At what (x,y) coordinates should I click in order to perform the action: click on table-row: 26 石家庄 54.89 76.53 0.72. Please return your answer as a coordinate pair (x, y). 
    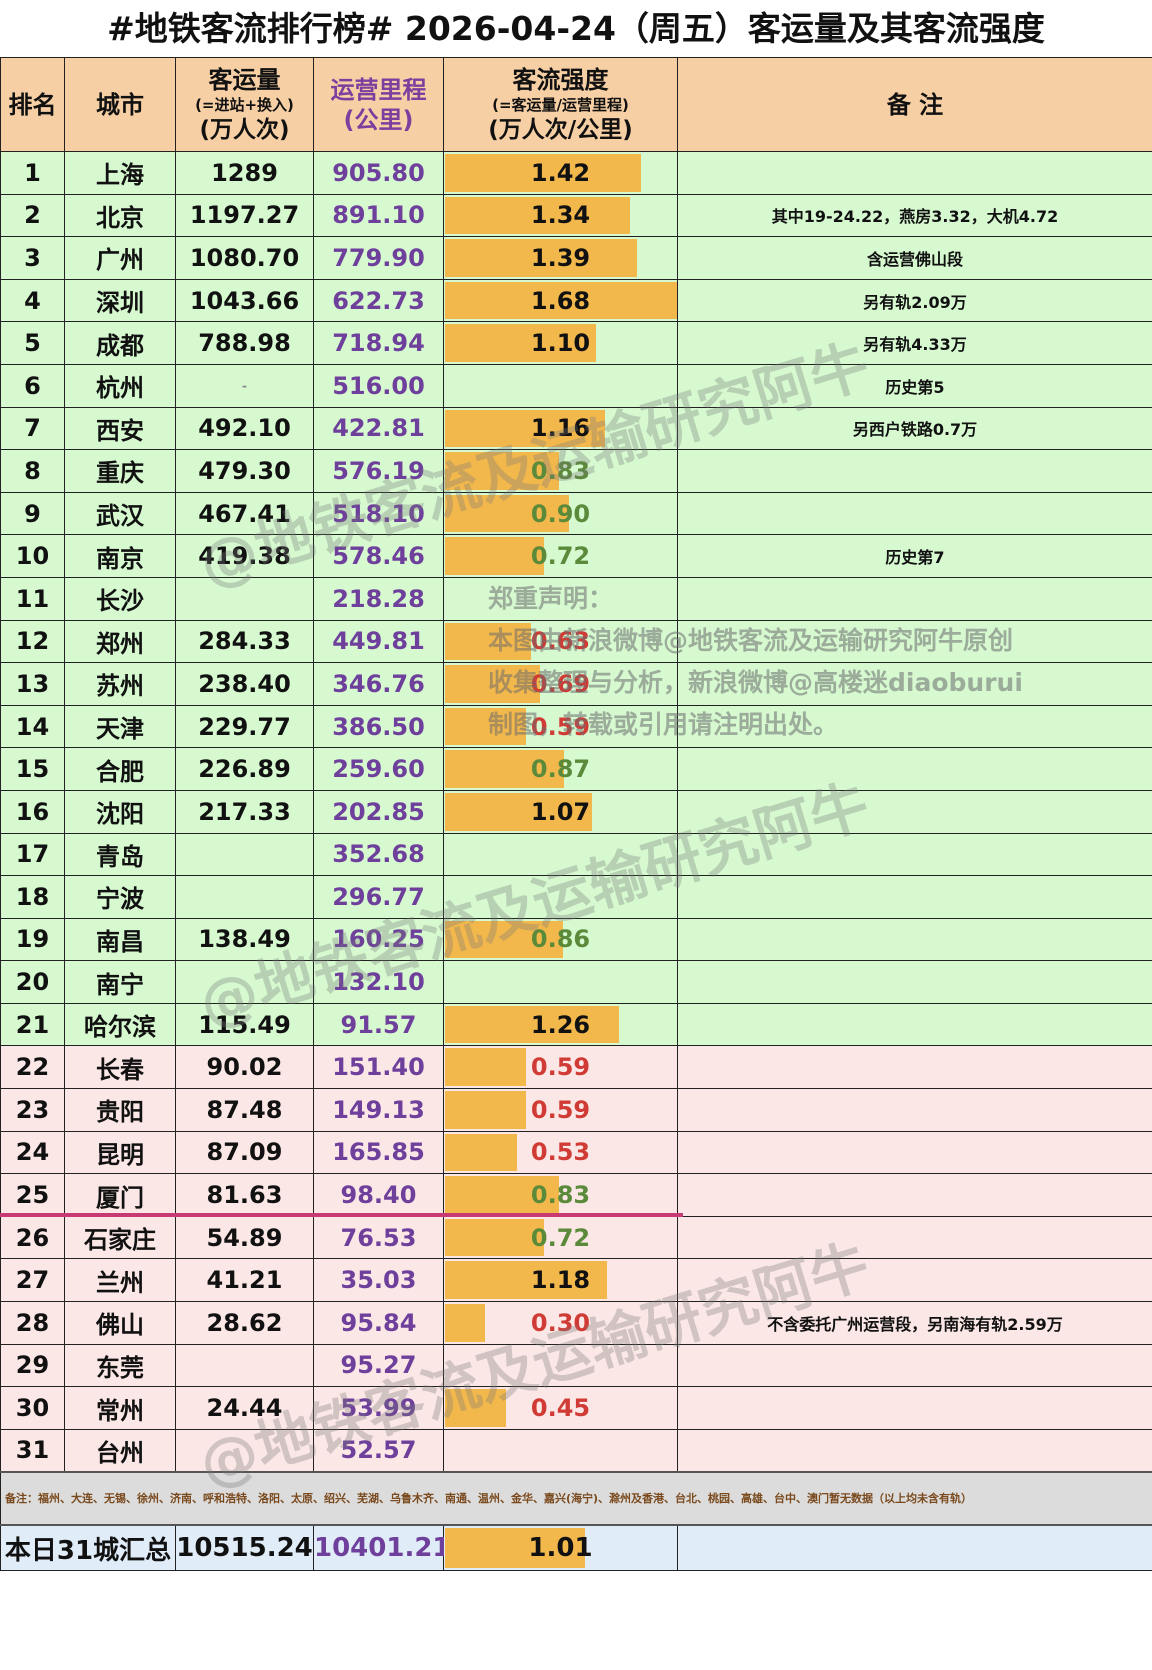
    Looking at the image, I should click on (576, 1237).